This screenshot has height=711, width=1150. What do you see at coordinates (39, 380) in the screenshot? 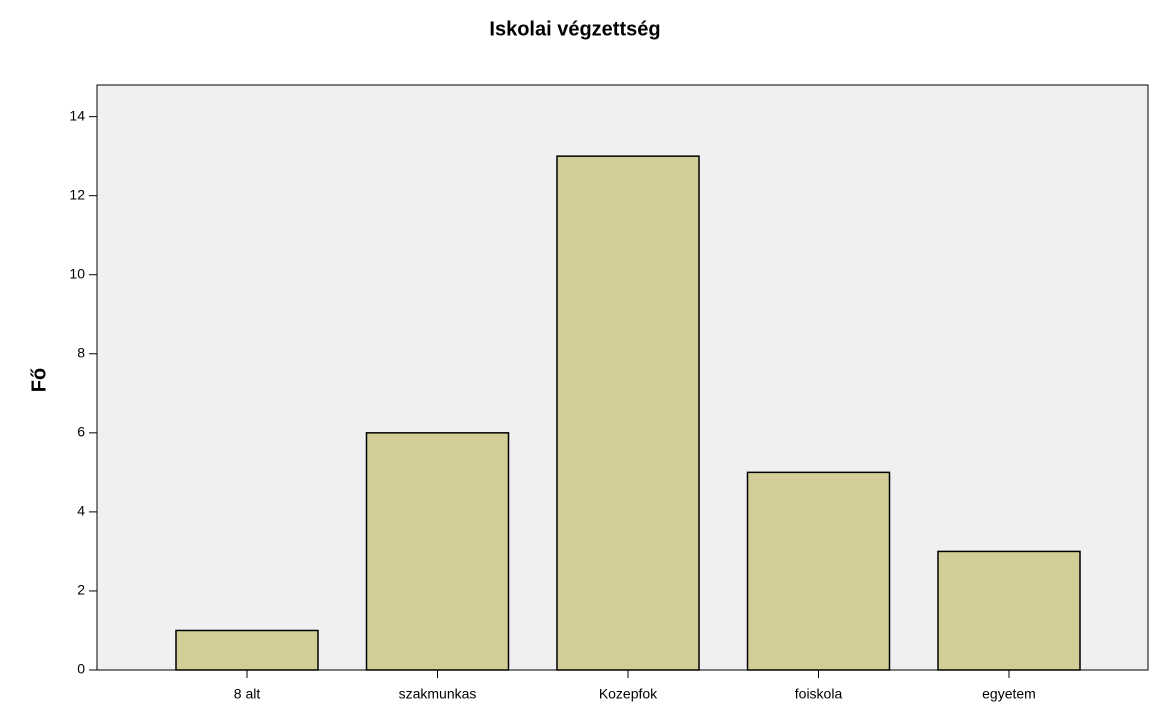
I see `y-axis-label: Fő` at bounding box center [39, 380].